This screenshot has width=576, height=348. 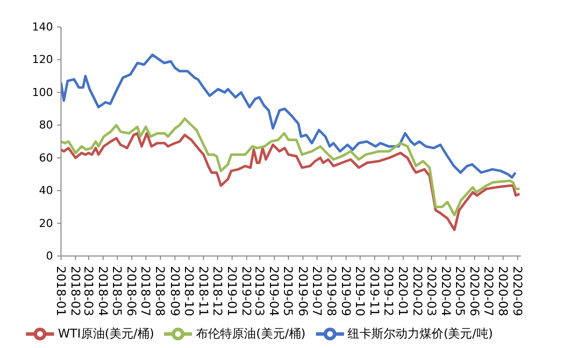 What do you see at coordinates (331, 291) in the screenshot?
I see `x-tick-label: 2019-08` at bounding box center [331, 291].